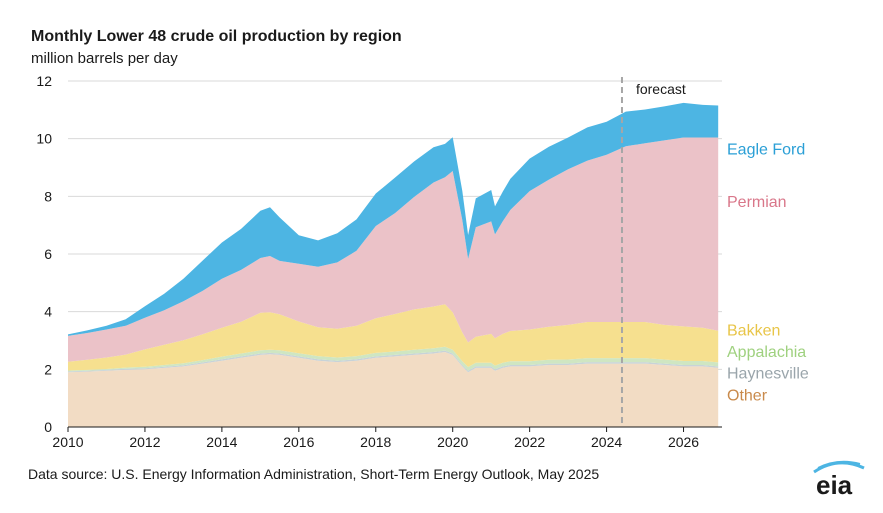  What do you see at coordinates (48, 196) in the screenshot?
I see `y-tick-8: 8` at bounding box center [48, 196].